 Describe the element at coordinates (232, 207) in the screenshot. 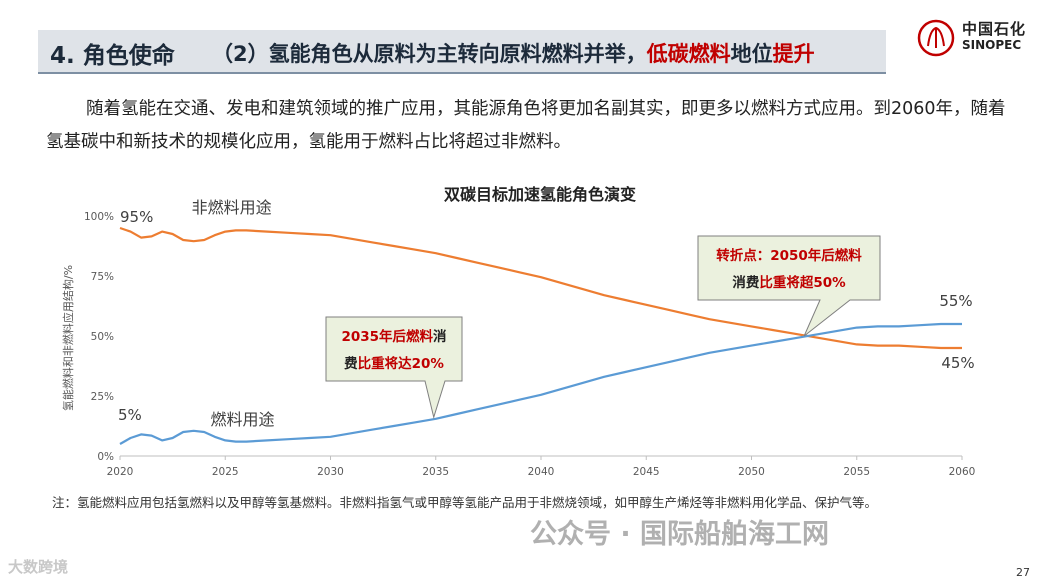

I see `series-label-nonfuel: 非燃料用途` at that location.